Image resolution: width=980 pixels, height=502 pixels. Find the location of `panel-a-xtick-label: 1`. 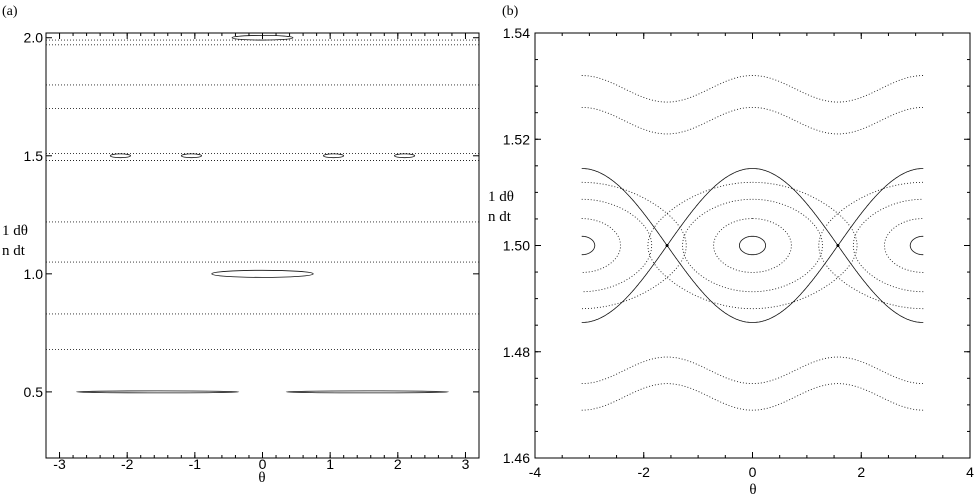

panel-a-xtick-label: 1 is located at coordinates (330, 464).